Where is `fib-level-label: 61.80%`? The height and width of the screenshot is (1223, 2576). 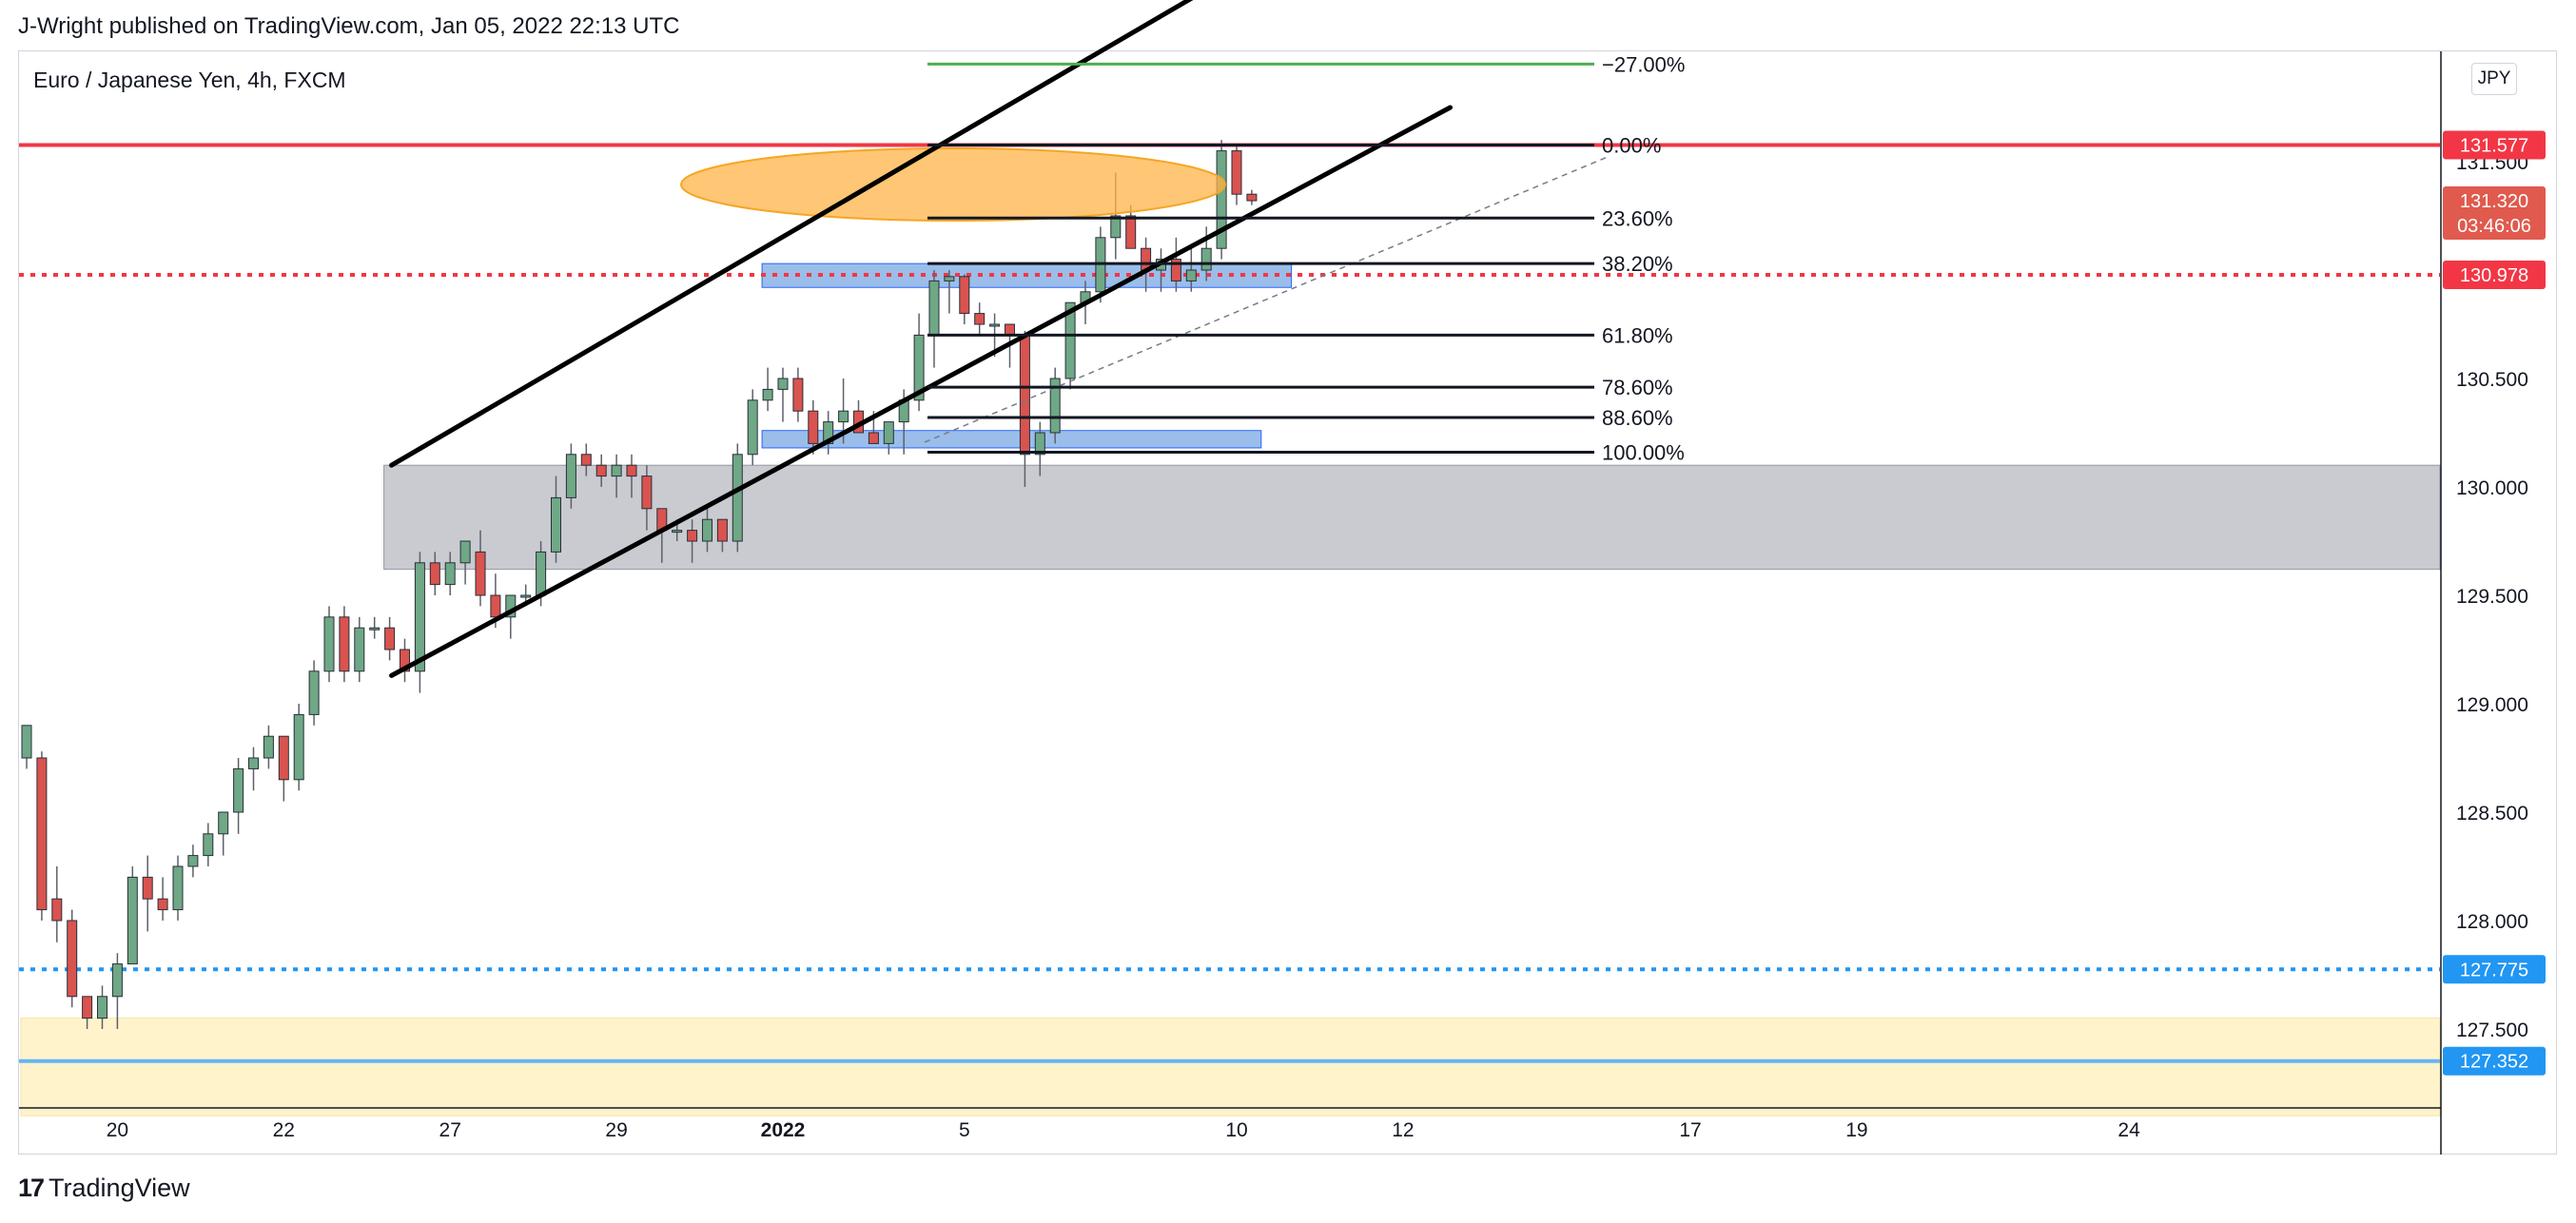
fib-level-label: 61.80% is located at coordinates (1638, 335).